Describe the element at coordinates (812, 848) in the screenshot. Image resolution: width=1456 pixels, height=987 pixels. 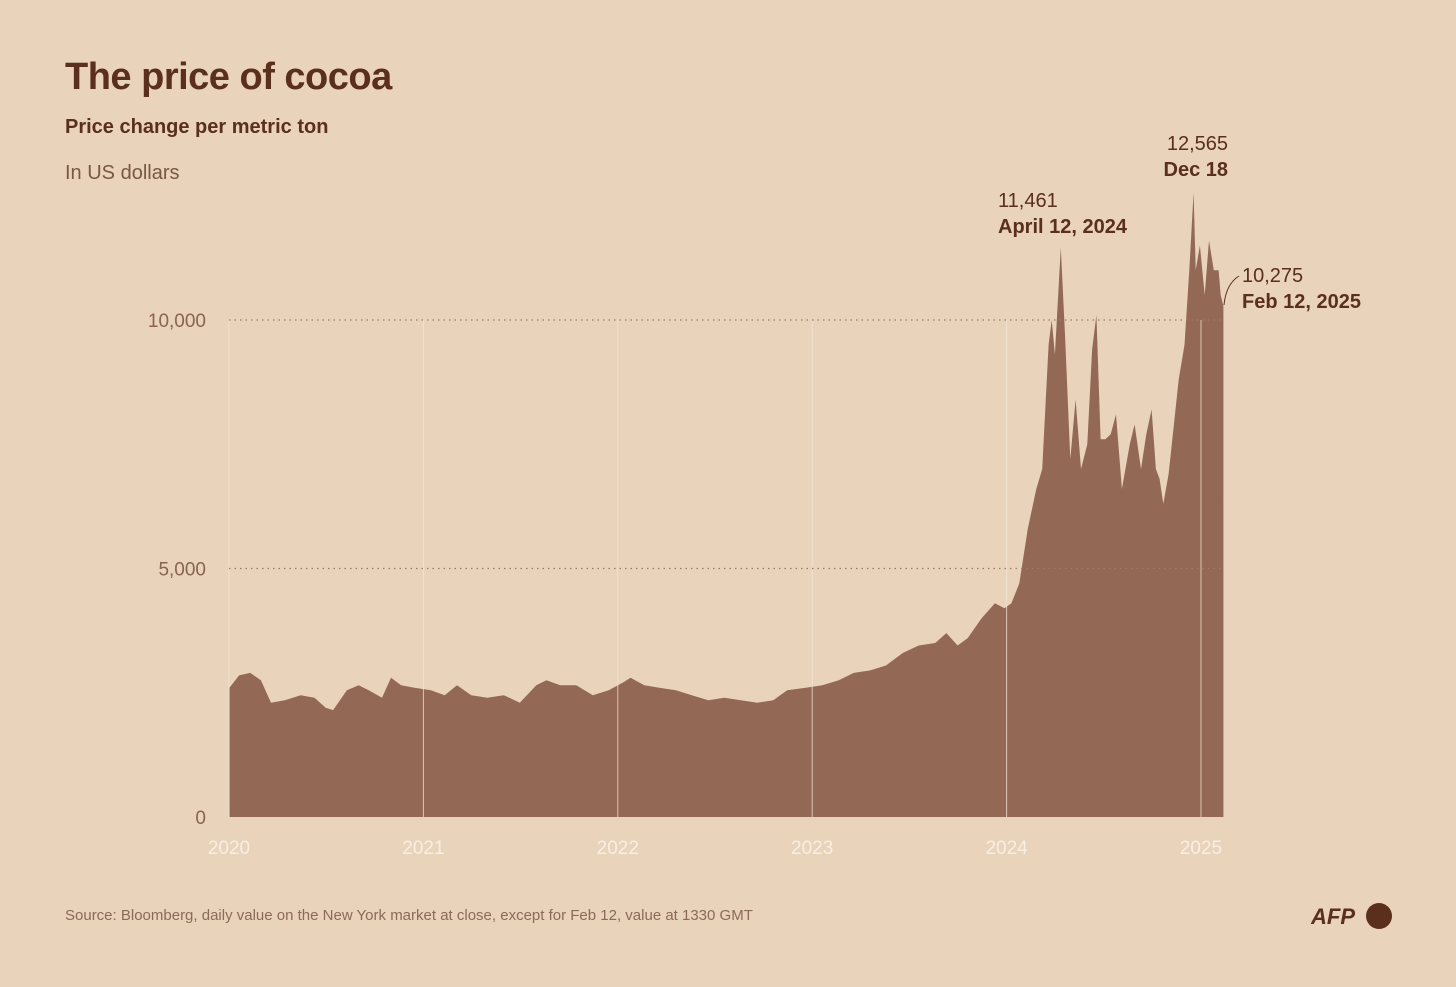
I see `x-tick-label: 2023` at that location.